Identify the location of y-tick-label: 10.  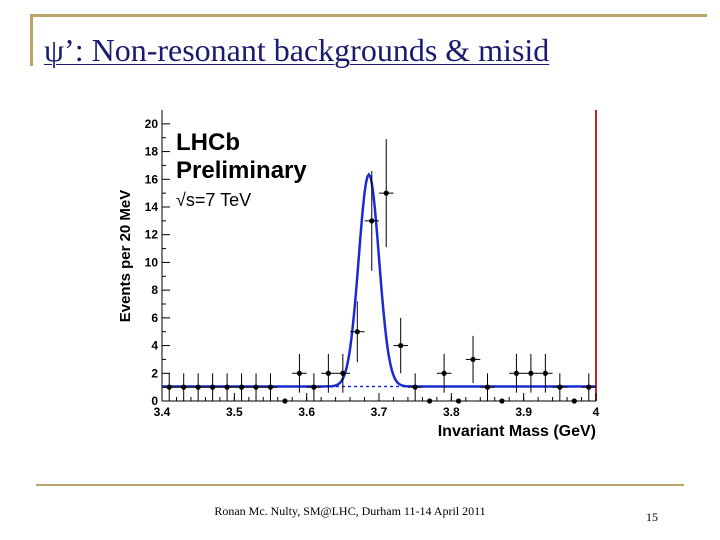
(152, 262).